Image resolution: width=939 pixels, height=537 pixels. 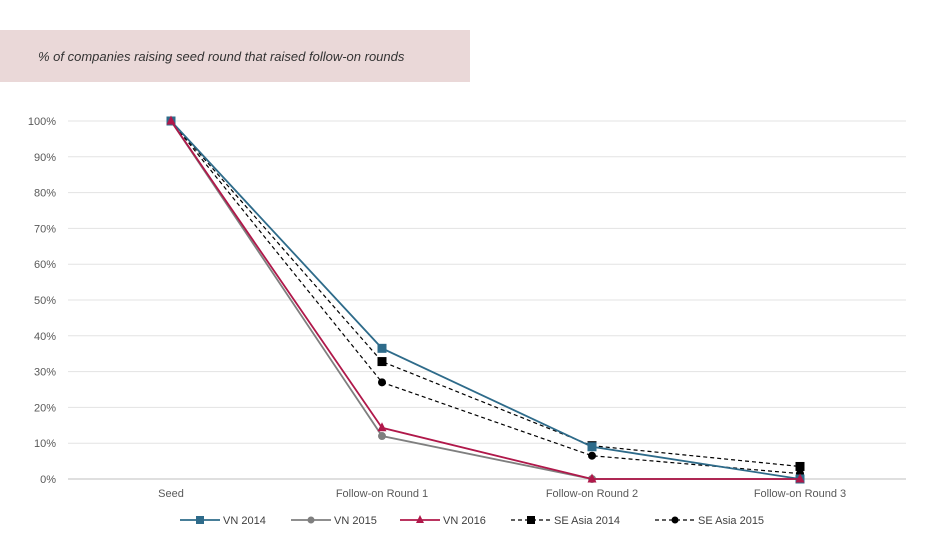 I want to click on y-tick-label: 60%, so click(x=45, y=265).